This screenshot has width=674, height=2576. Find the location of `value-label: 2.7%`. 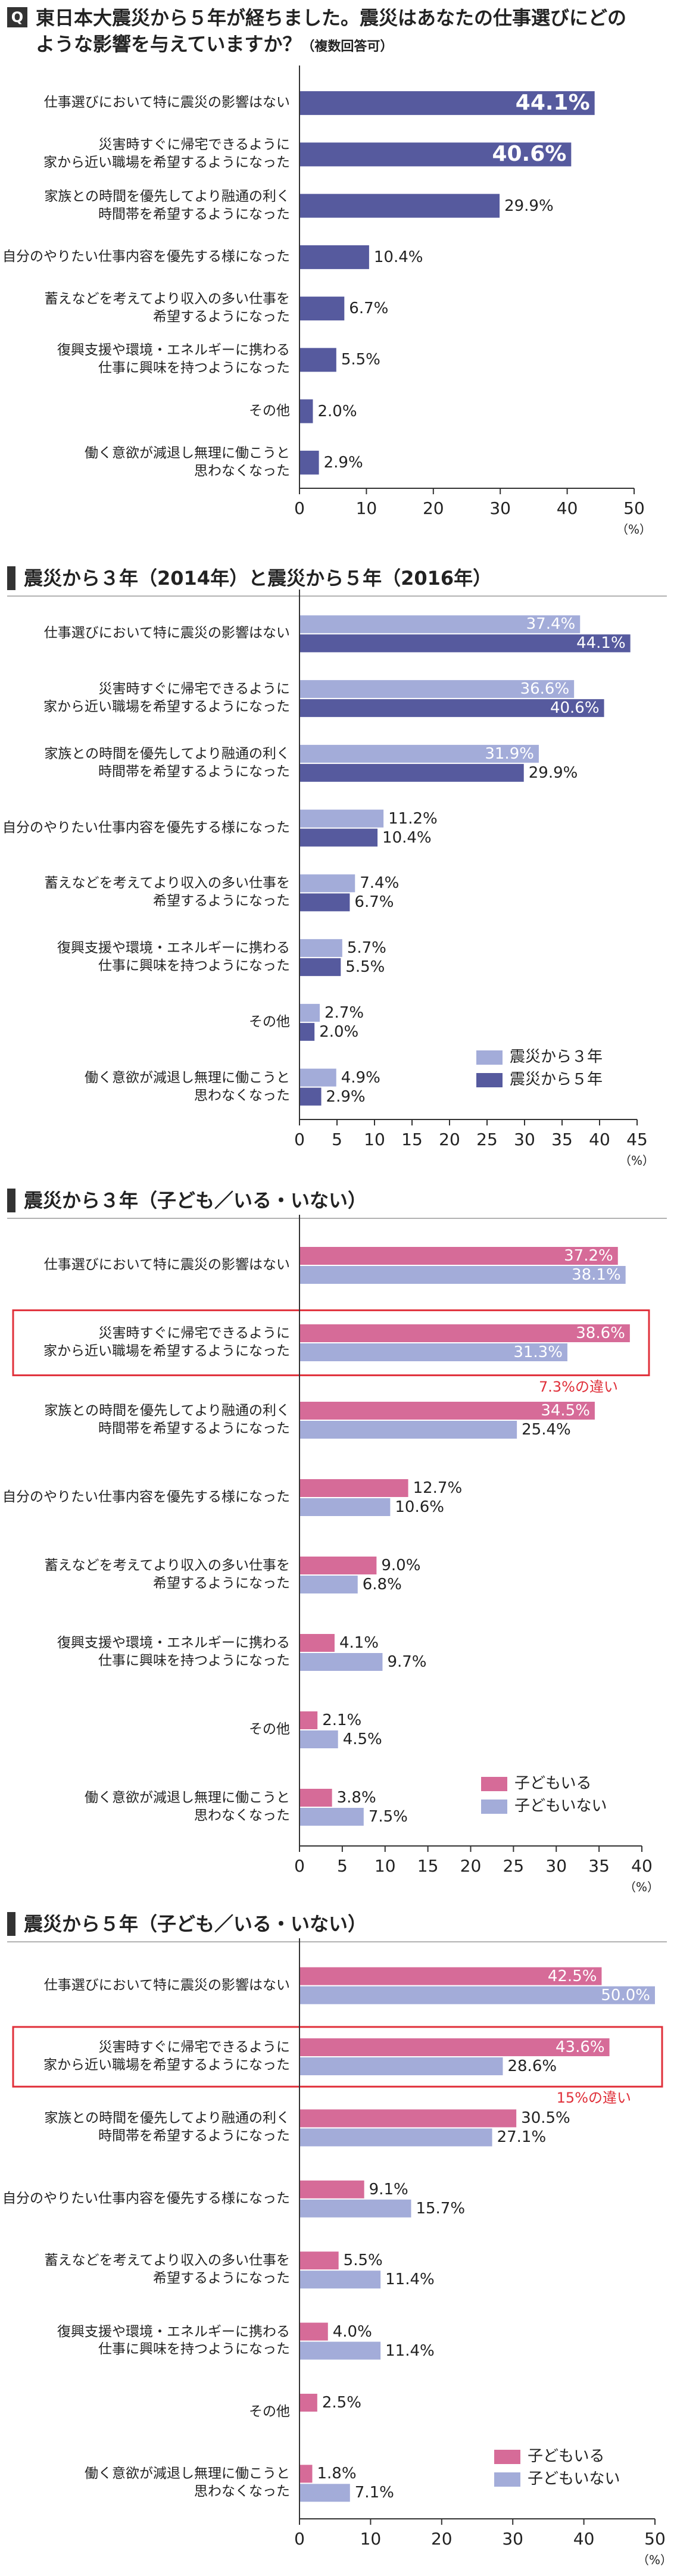

value-label: 2.7% is located at coordinates (344, 1013).